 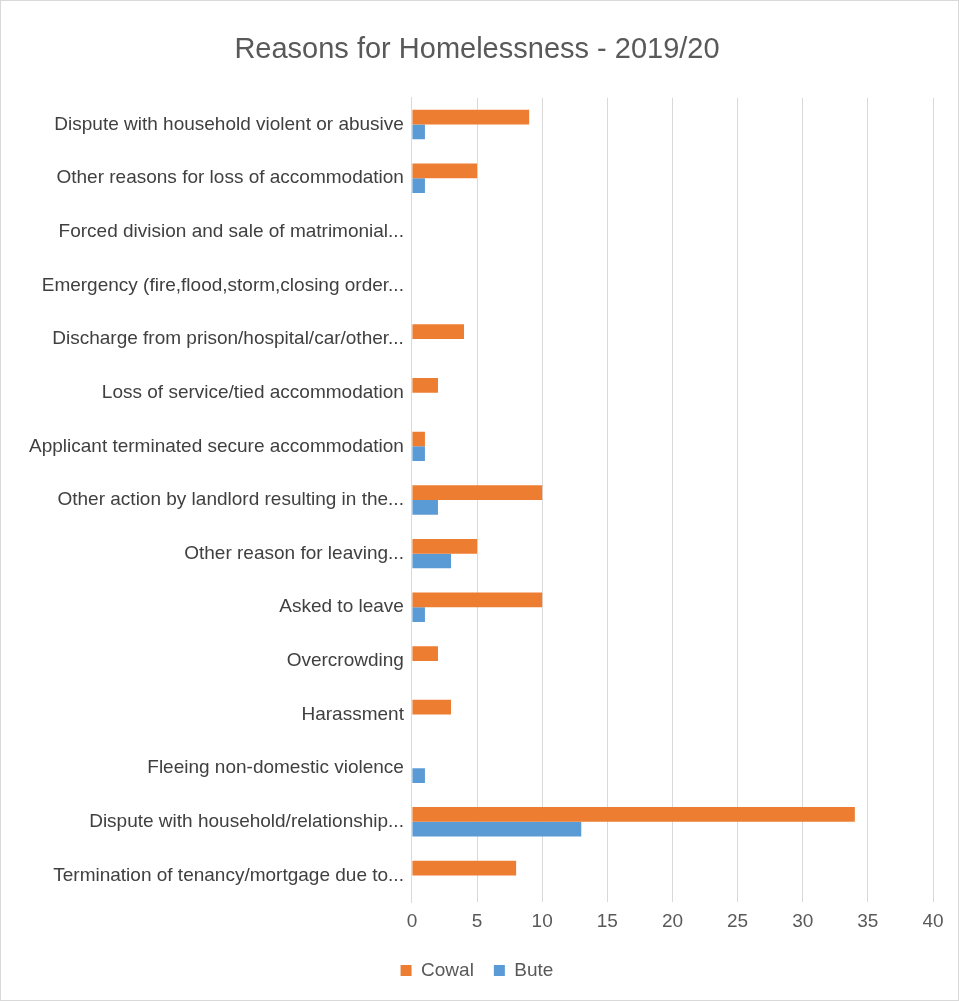 What do you see at coordinates (672, 920) in the screenshot?
I see `x-tick-label: 20` at bounding box center [672, 920].